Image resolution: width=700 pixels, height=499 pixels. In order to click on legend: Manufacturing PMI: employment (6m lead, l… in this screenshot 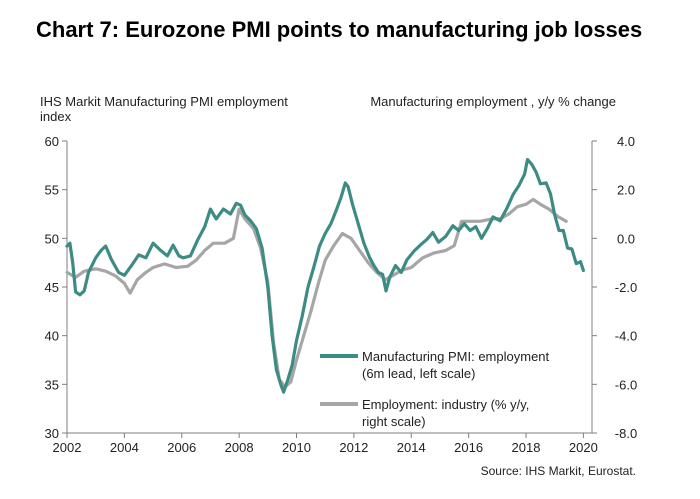, I will do `click(435, 389)`.